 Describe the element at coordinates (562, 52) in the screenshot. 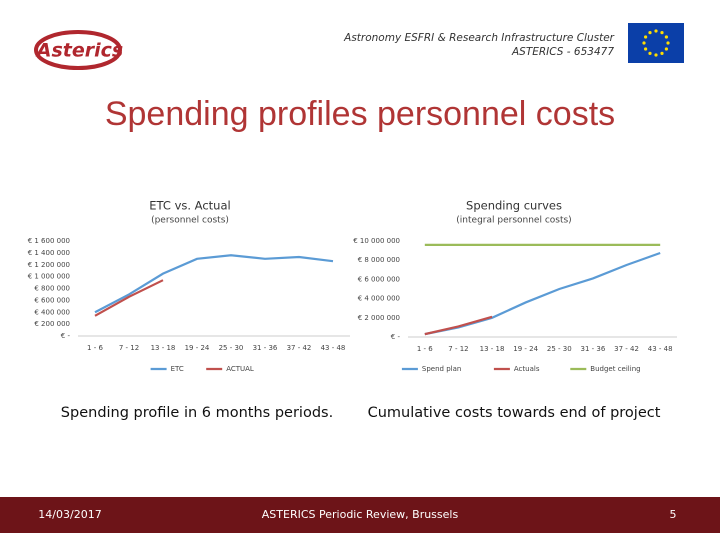

I see `header-line: ASTERICS - 653477` at that location.